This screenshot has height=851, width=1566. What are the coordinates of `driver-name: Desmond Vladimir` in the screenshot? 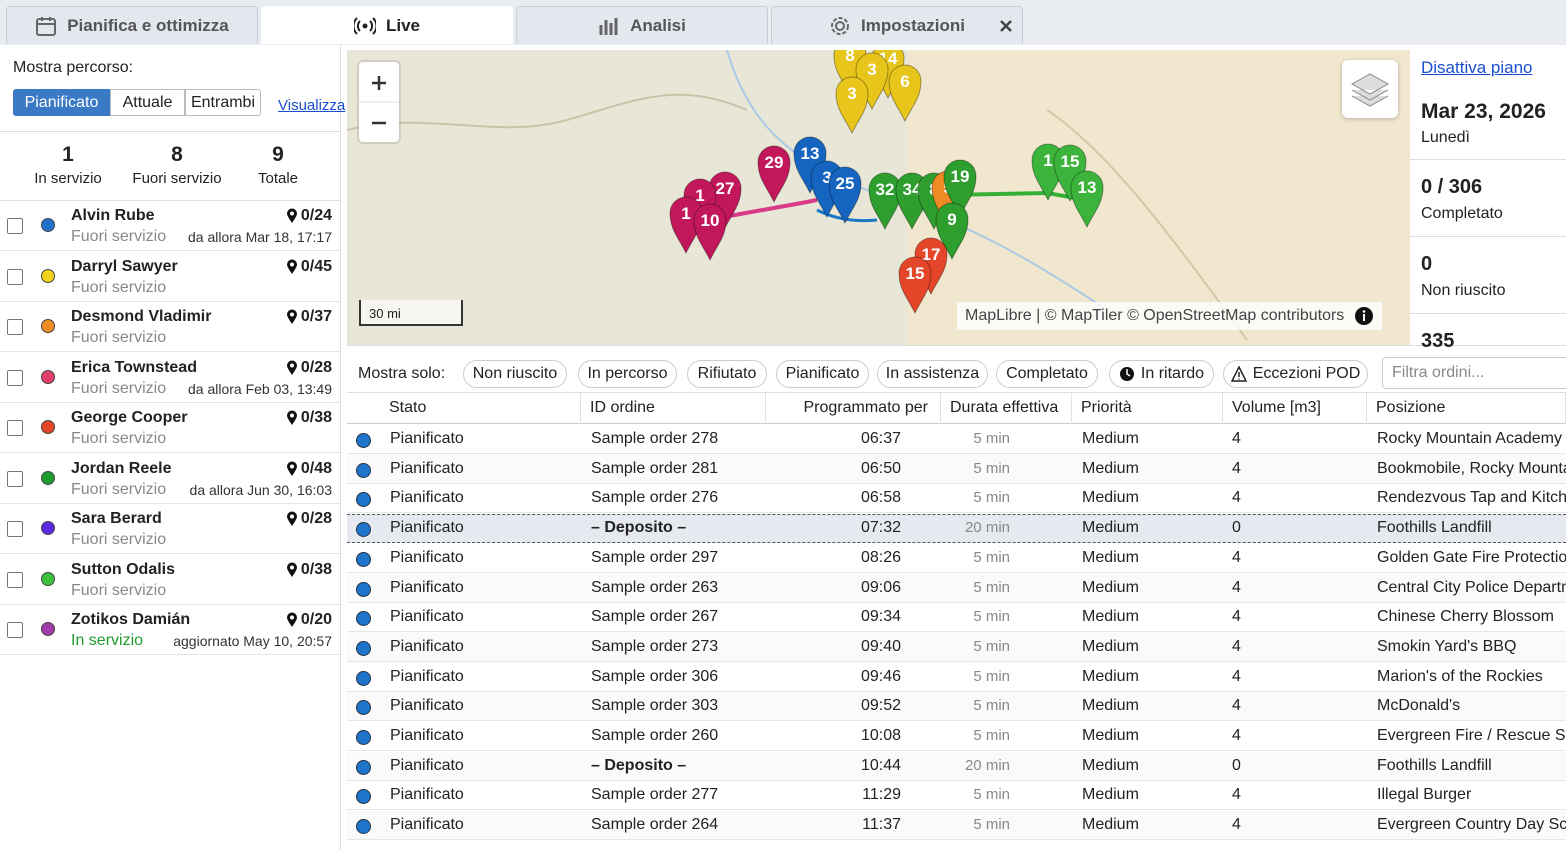 It's located at (141, 316).